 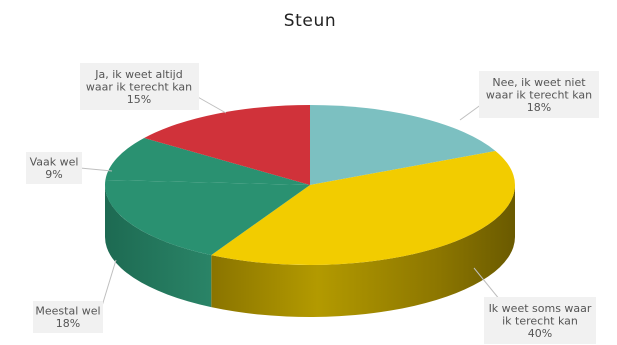 What do you see at coordinates (540, 333) in the screenshot?
I see `slice-percent: 40%` at bounding box center [540, 333].